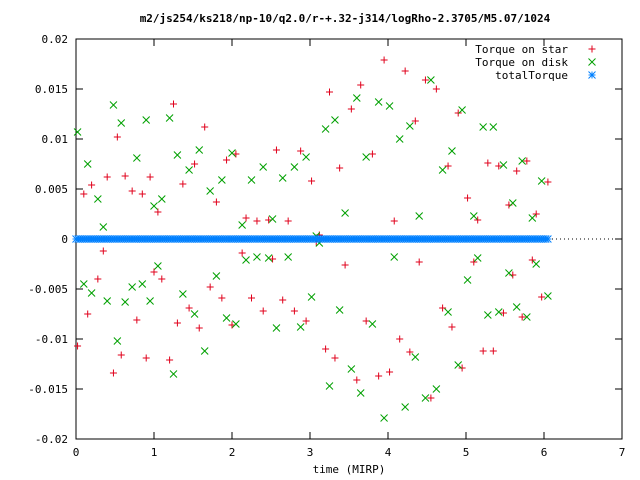 This screenshot has height=480, width=640. I want to click on y-tick-label: 0.005, so click(51, 189).